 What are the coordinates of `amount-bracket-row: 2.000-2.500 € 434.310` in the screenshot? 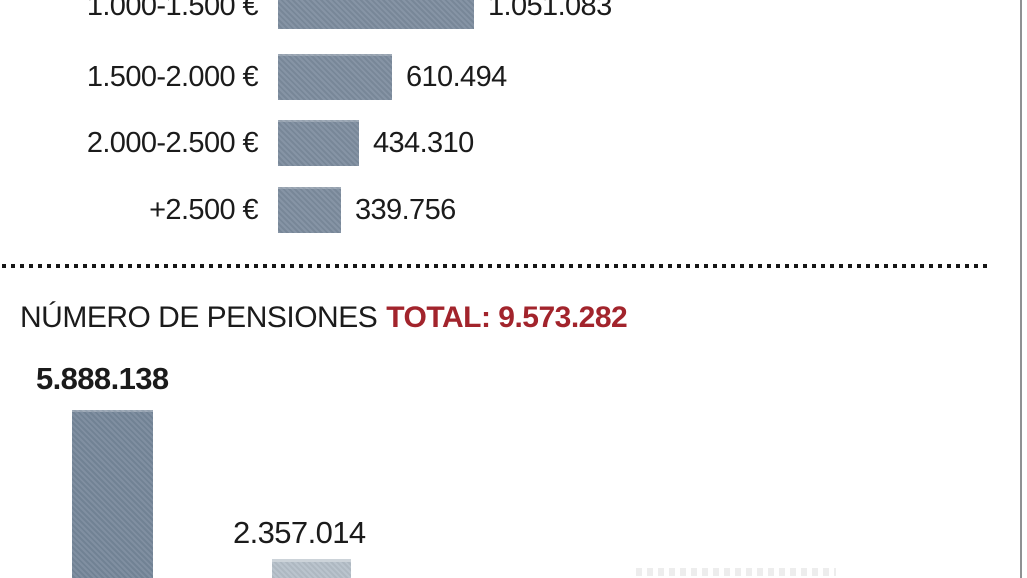 It's located at (513, 143).